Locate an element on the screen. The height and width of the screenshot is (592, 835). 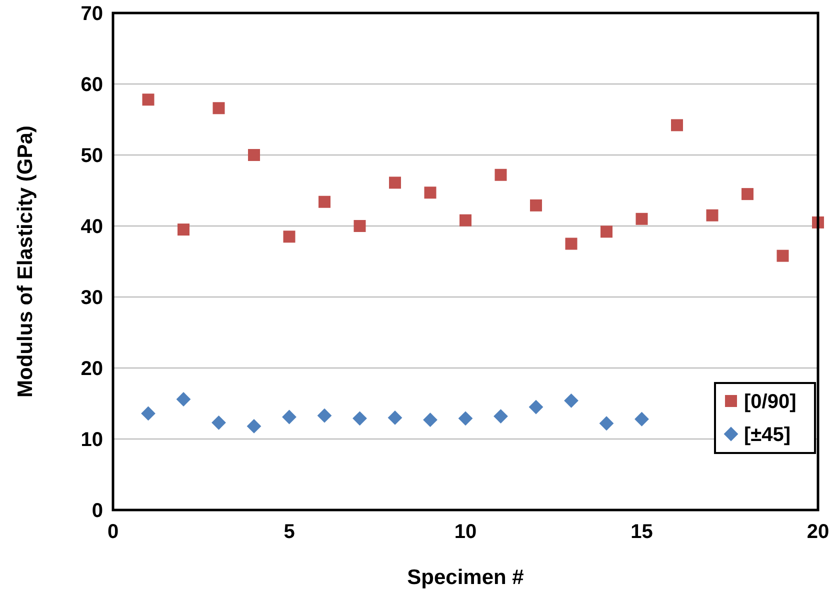
y-tick-label: 10 is located at coordinates (91, 440).